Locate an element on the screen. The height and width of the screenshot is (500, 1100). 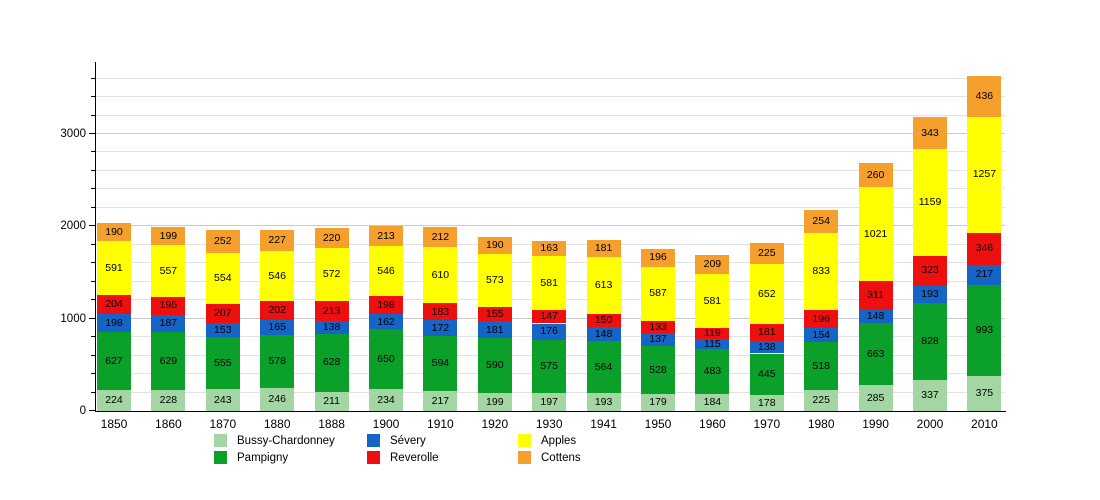
bar-segment-pampigny: 993 is located at coordinates (984, 330).